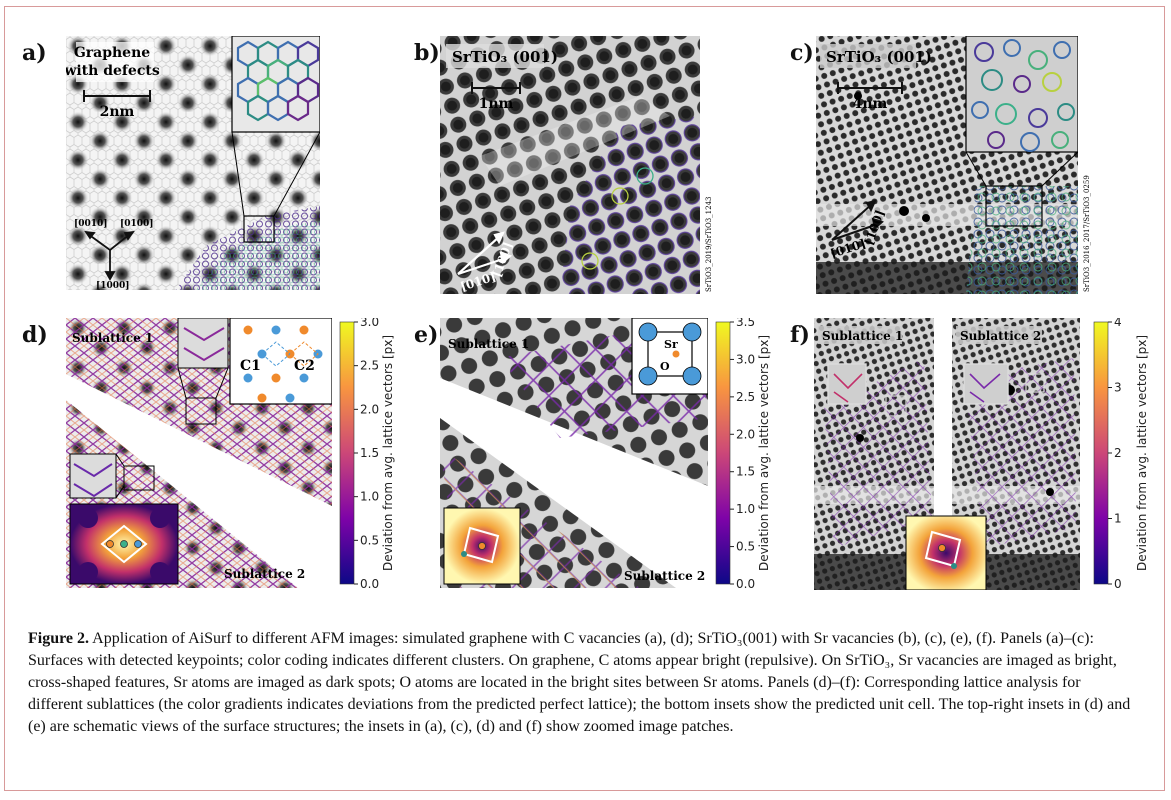 The image size is (1171, 800). What do you see at coordinates (664, 576) in the screenshot?
I see `panel-e-sublattice-2: Sublattice 2` at bounding box center [664, 576].